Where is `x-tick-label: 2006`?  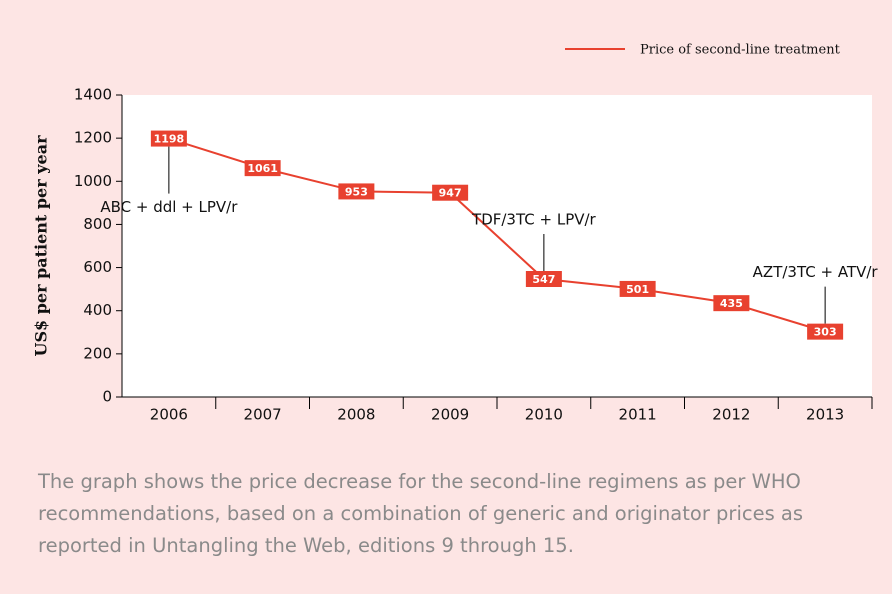
x-tick-label: 2006 is located at coordinates (169, 415).